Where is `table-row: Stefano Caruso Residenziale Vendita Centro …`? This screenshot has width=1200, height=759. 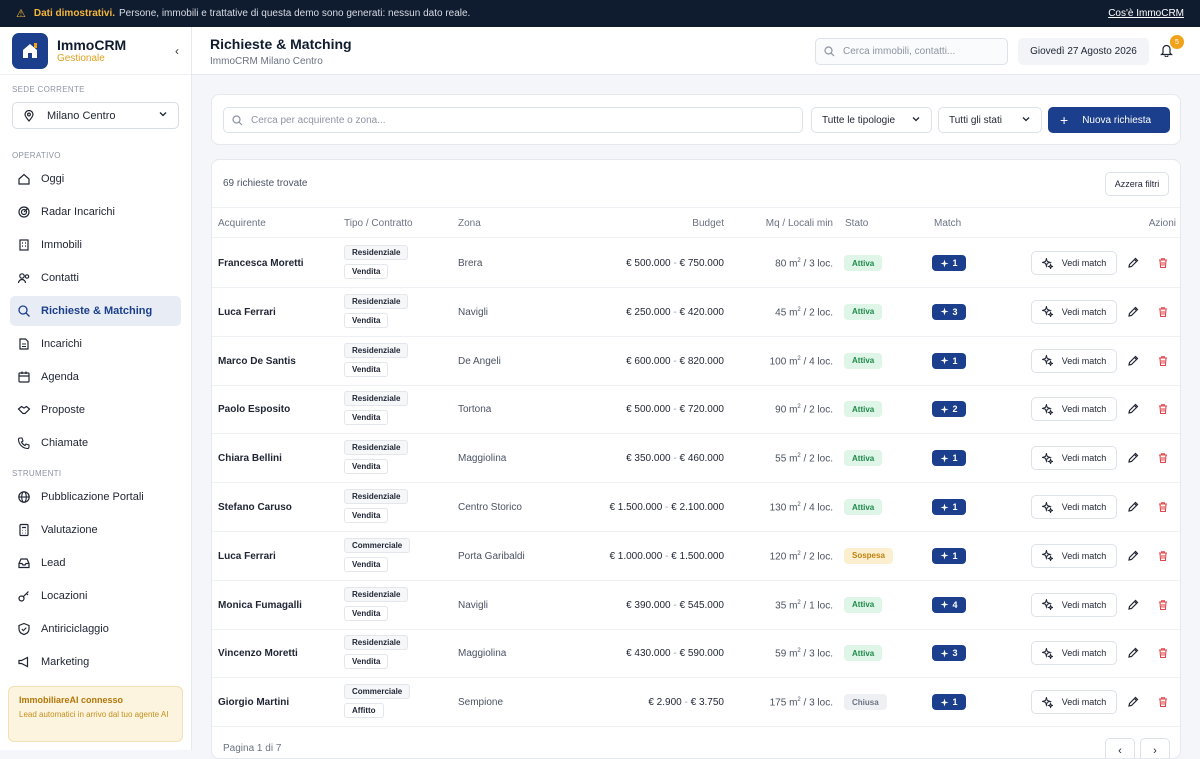 table-row: Stefano Caruso Residenziale Vendita Centro … is located at coordinates (696, 507).